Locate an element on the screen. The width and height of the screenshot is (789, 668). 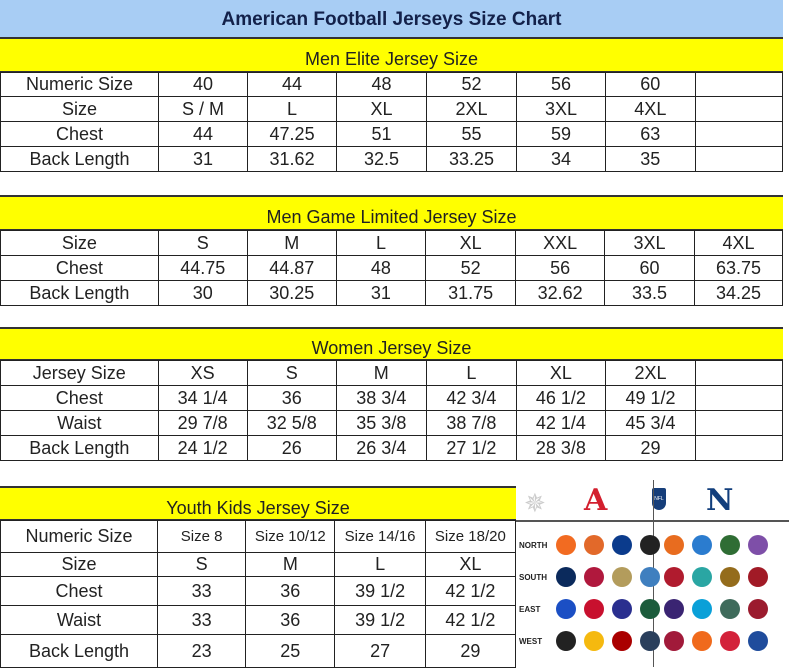
table-cell: 34 is located at coordinates (561, 159).